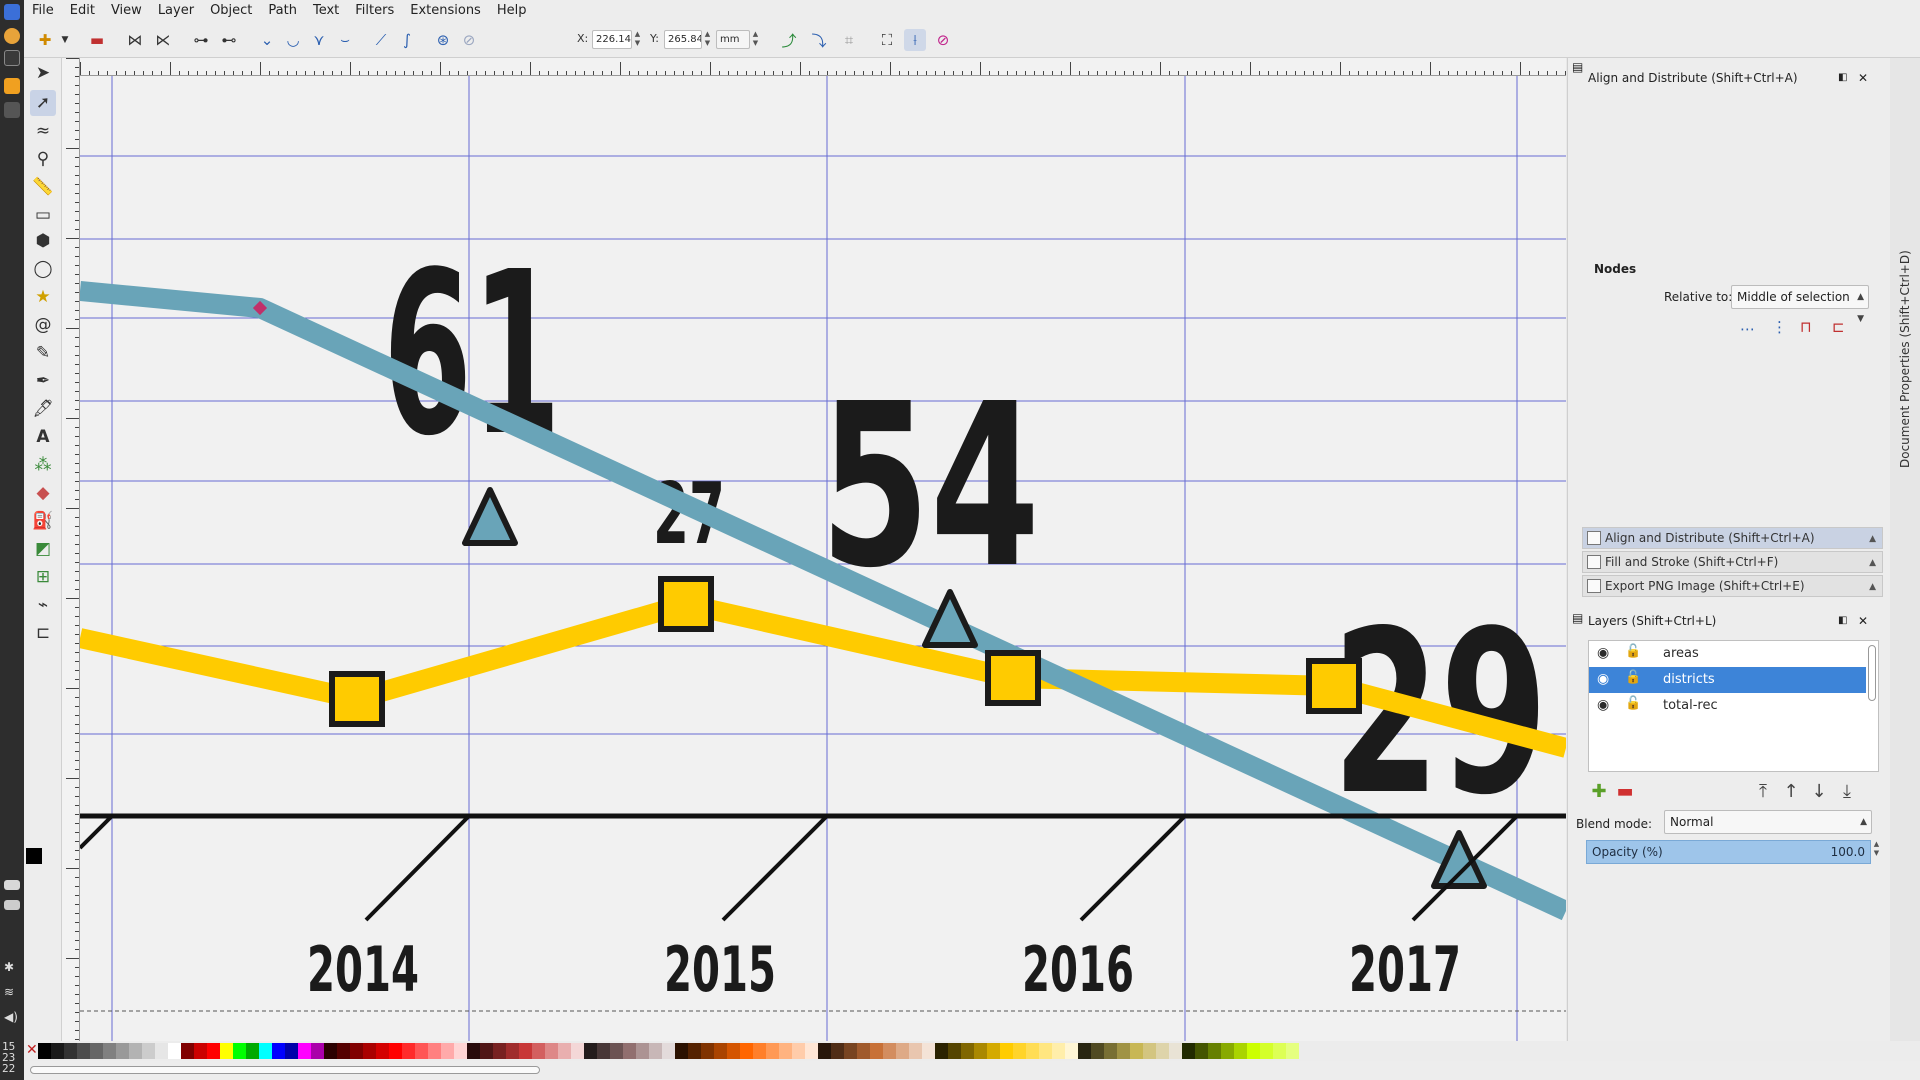 The image size is (1920, 1080). I want to click on 3d-box-tool-icon: ⬢, so click(43, 241).